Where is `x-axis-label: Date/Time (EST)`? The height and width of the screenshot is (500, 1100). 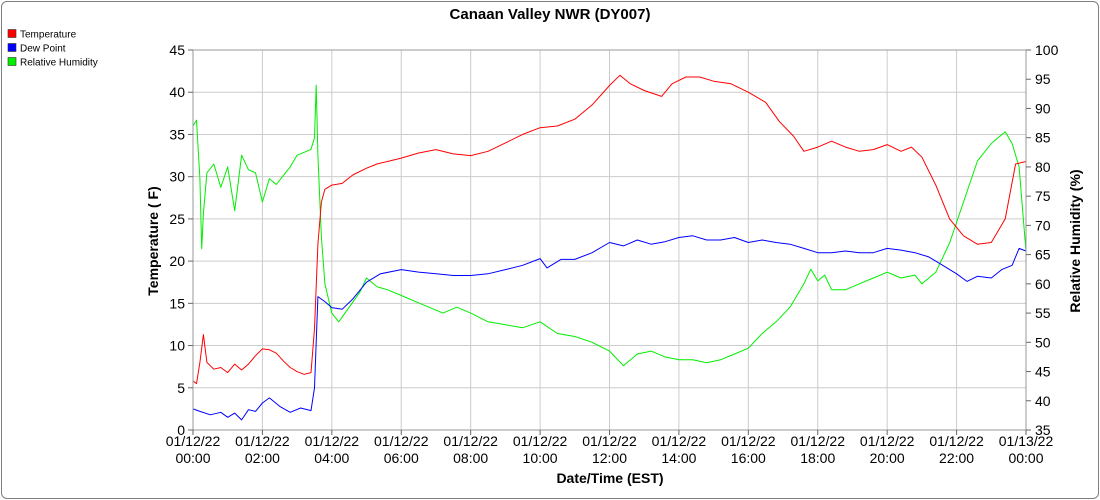 x-axis-label: Date/Time (EST) is located at coordinates (609, 478).